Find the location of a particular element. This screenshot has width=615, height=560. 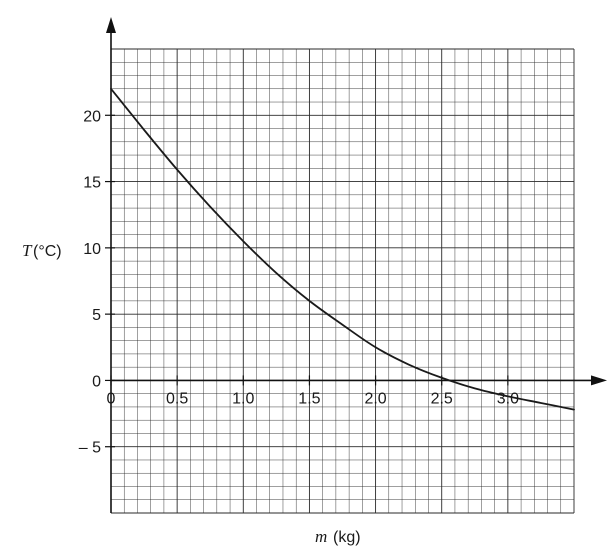

x-tick-label: 2.5 is located at coordinates (442, 398).